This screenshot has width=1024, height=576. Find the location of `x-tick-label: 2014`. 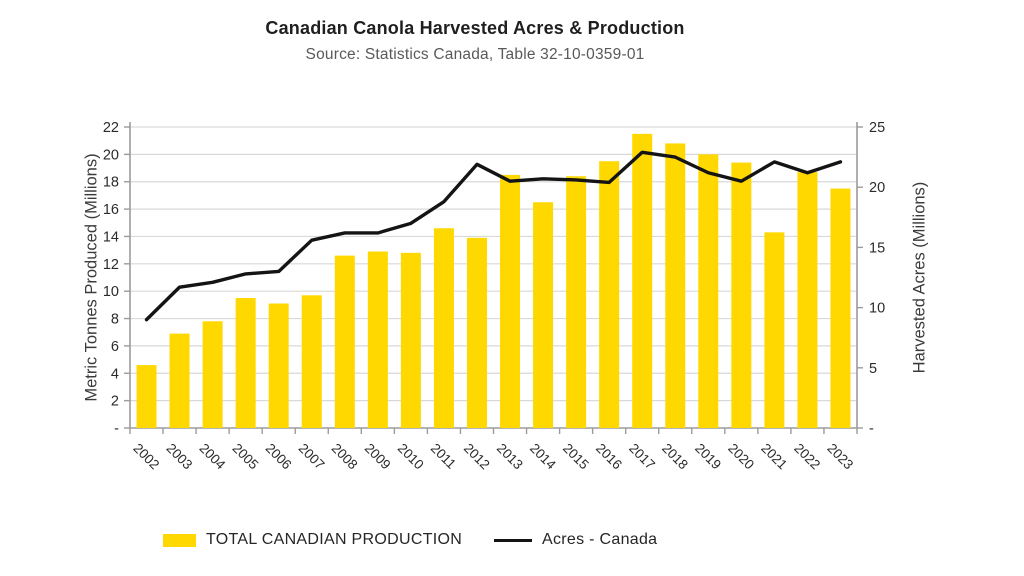

x-tick-label: 2014 is located at coordinates (543, 457).